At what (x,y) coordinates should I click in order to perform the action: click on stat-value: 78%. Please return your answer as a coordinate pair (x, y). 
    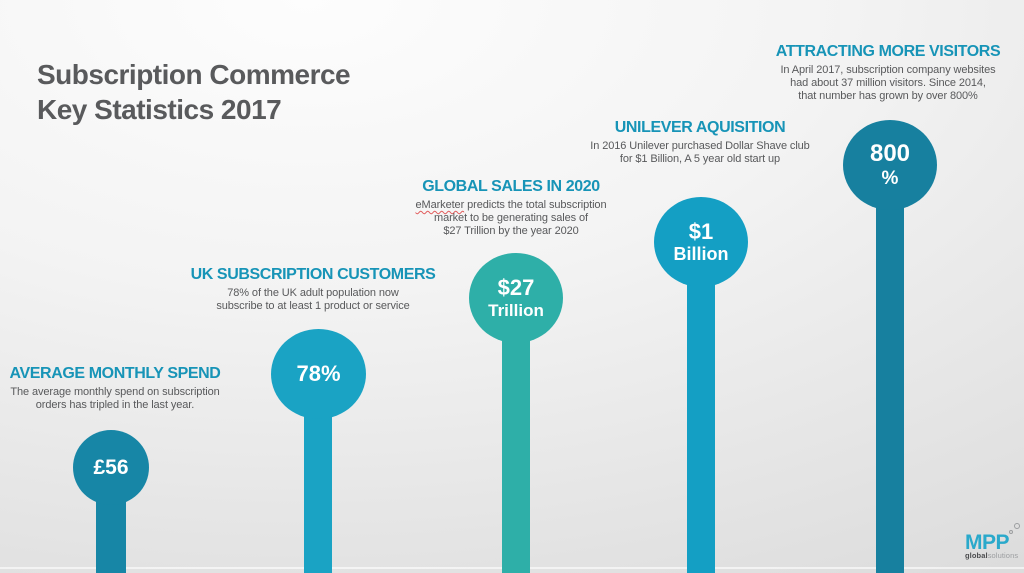
    Looking at the image, I should click on (318, 373).